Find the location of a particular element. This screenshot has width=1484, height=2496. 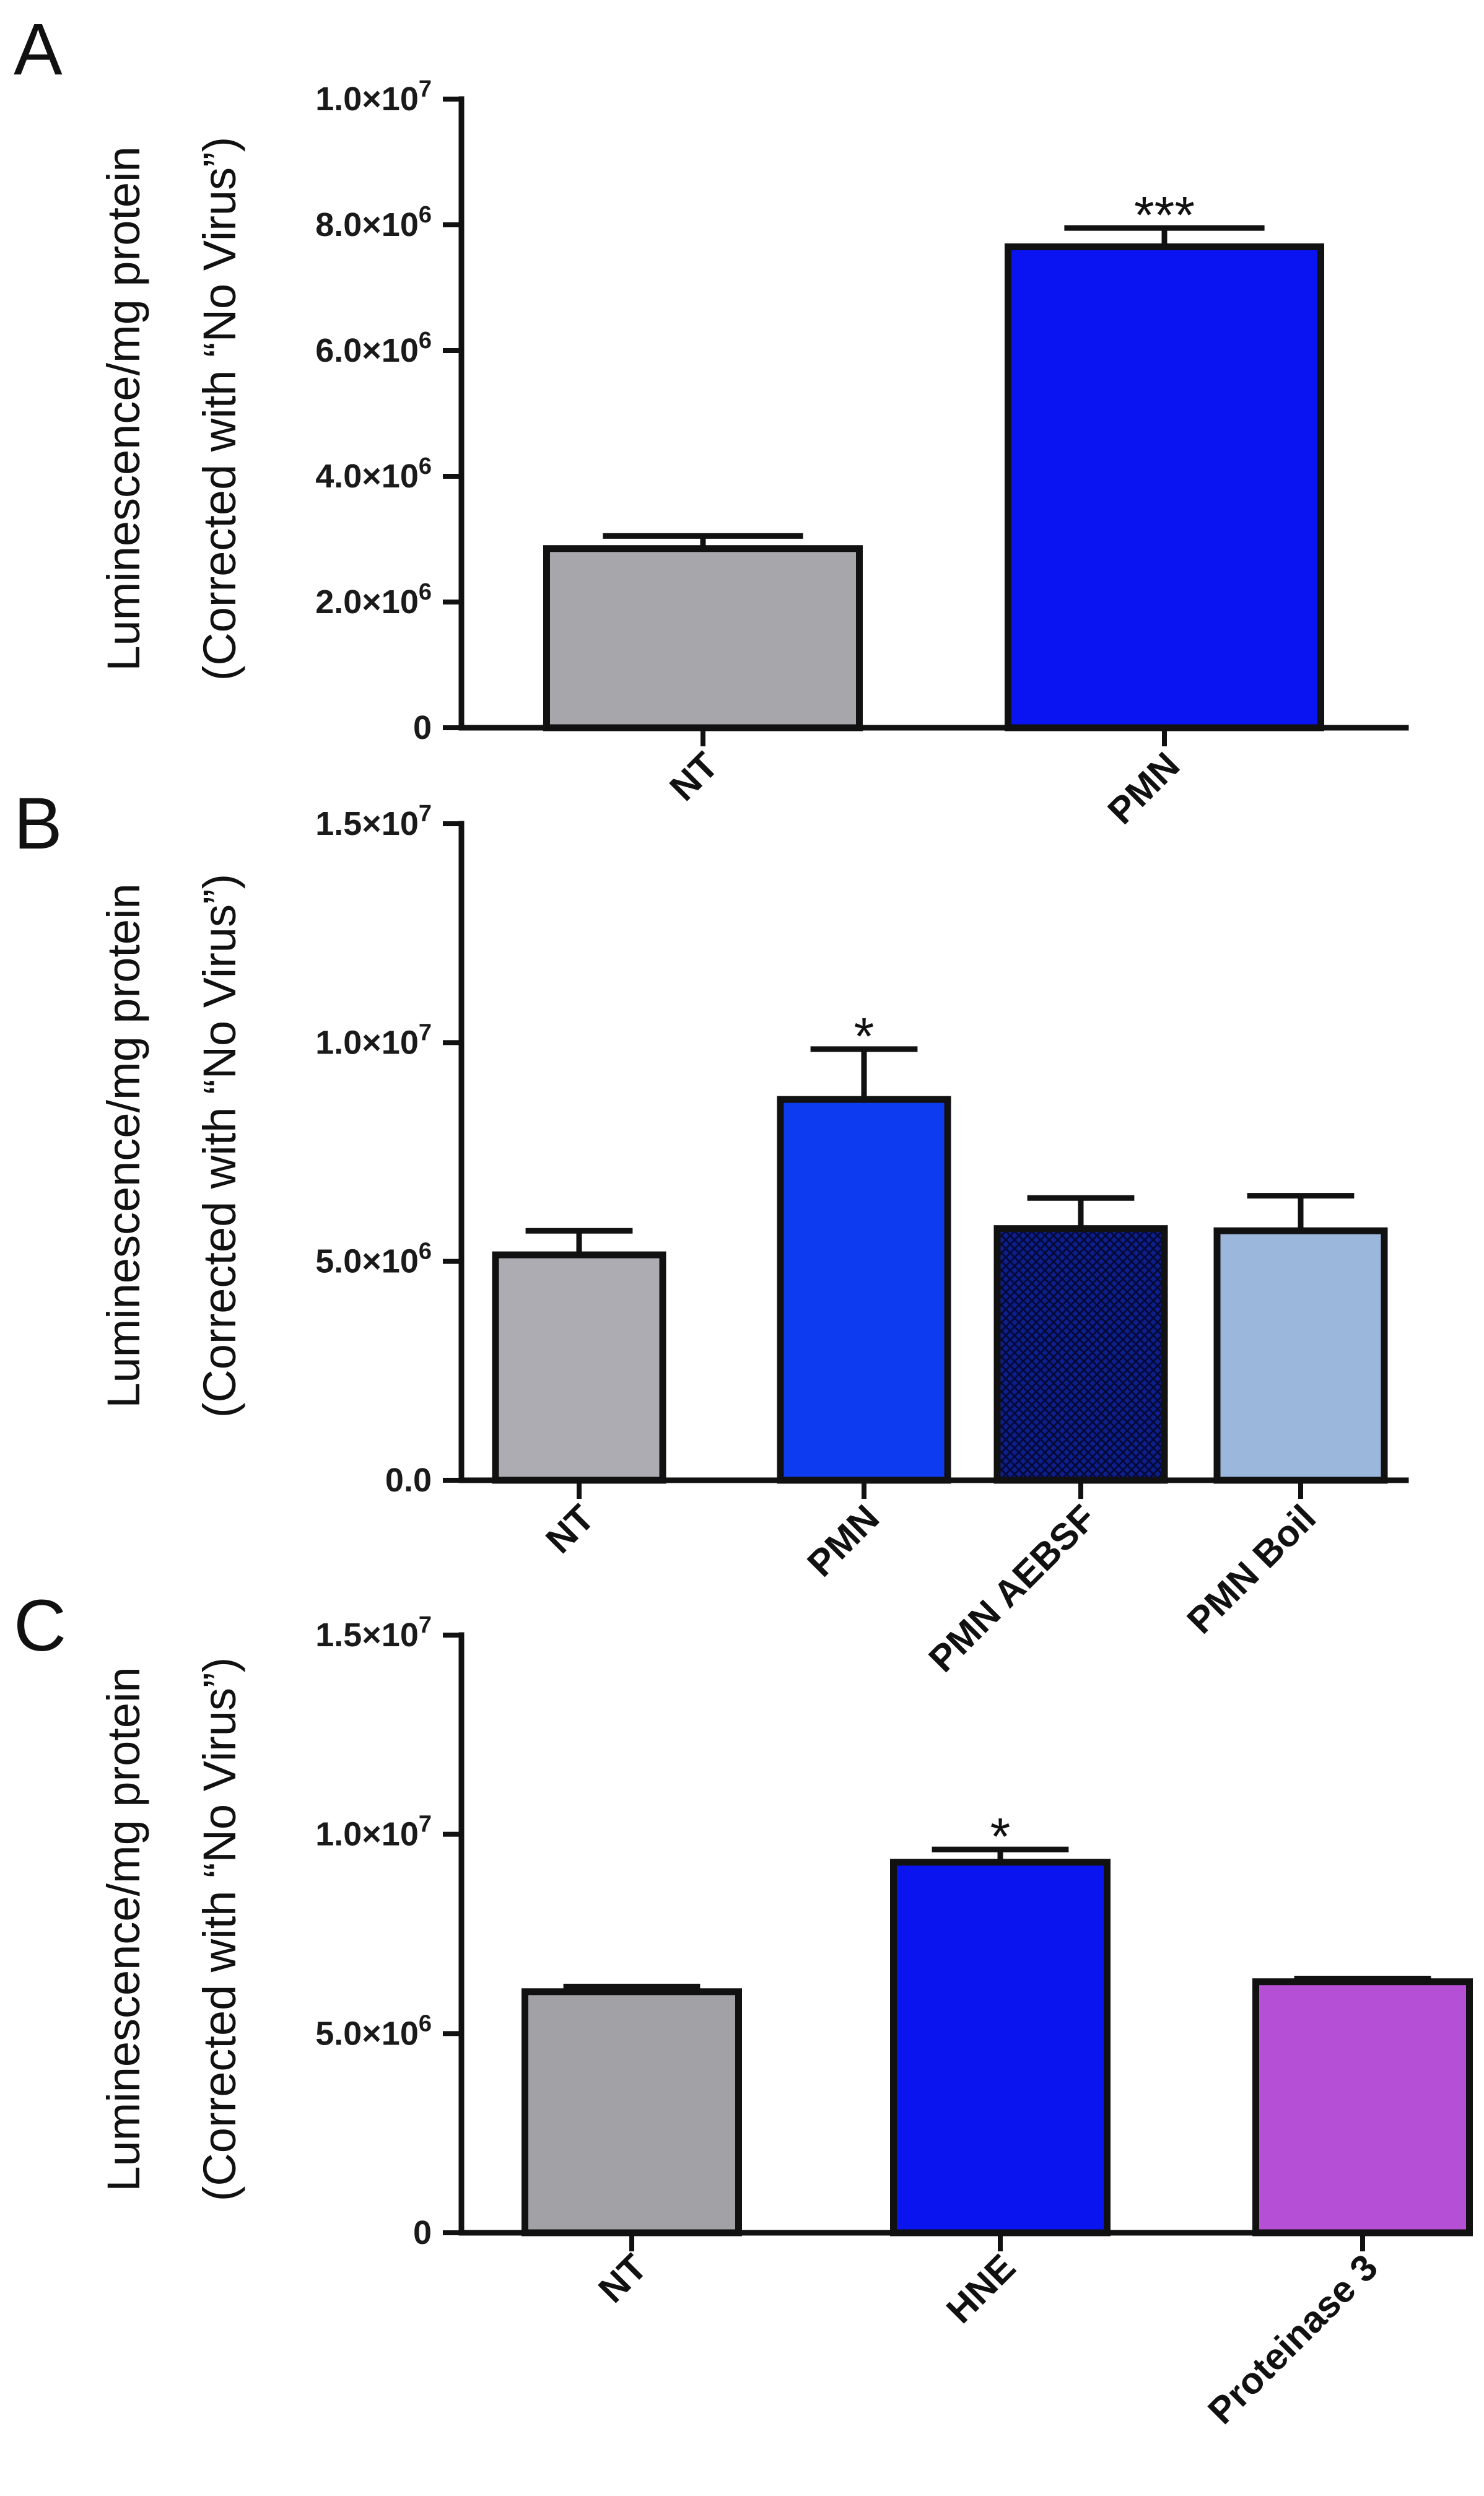

bar-pmn-aebsf is located at coordinates (1080, 1354).